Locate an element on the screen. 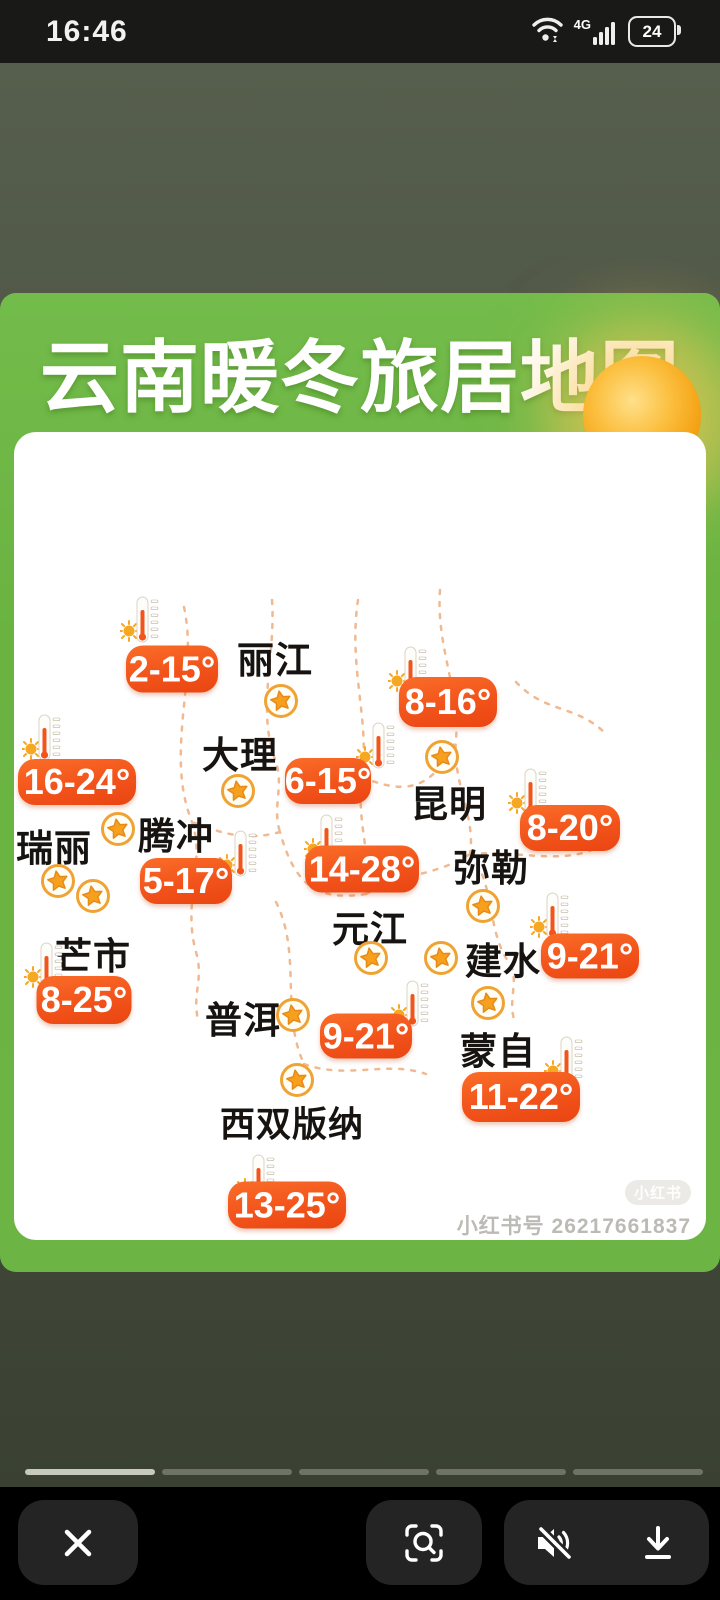  download-icon is located at coordinates (657, 1542).